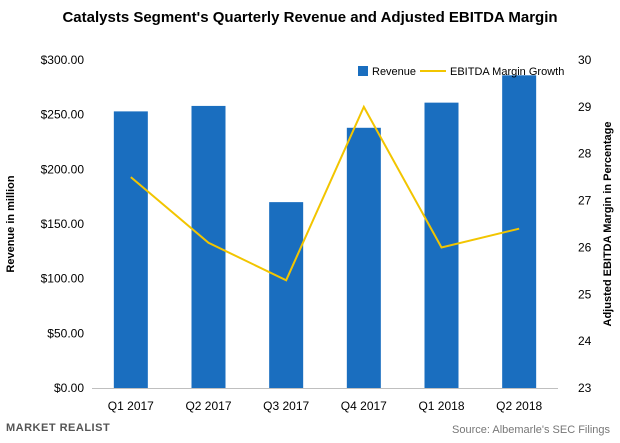  Describe the element at coordinates (63, 115) in the screenshot. I see `y-tick-label: $250.00` at that location.